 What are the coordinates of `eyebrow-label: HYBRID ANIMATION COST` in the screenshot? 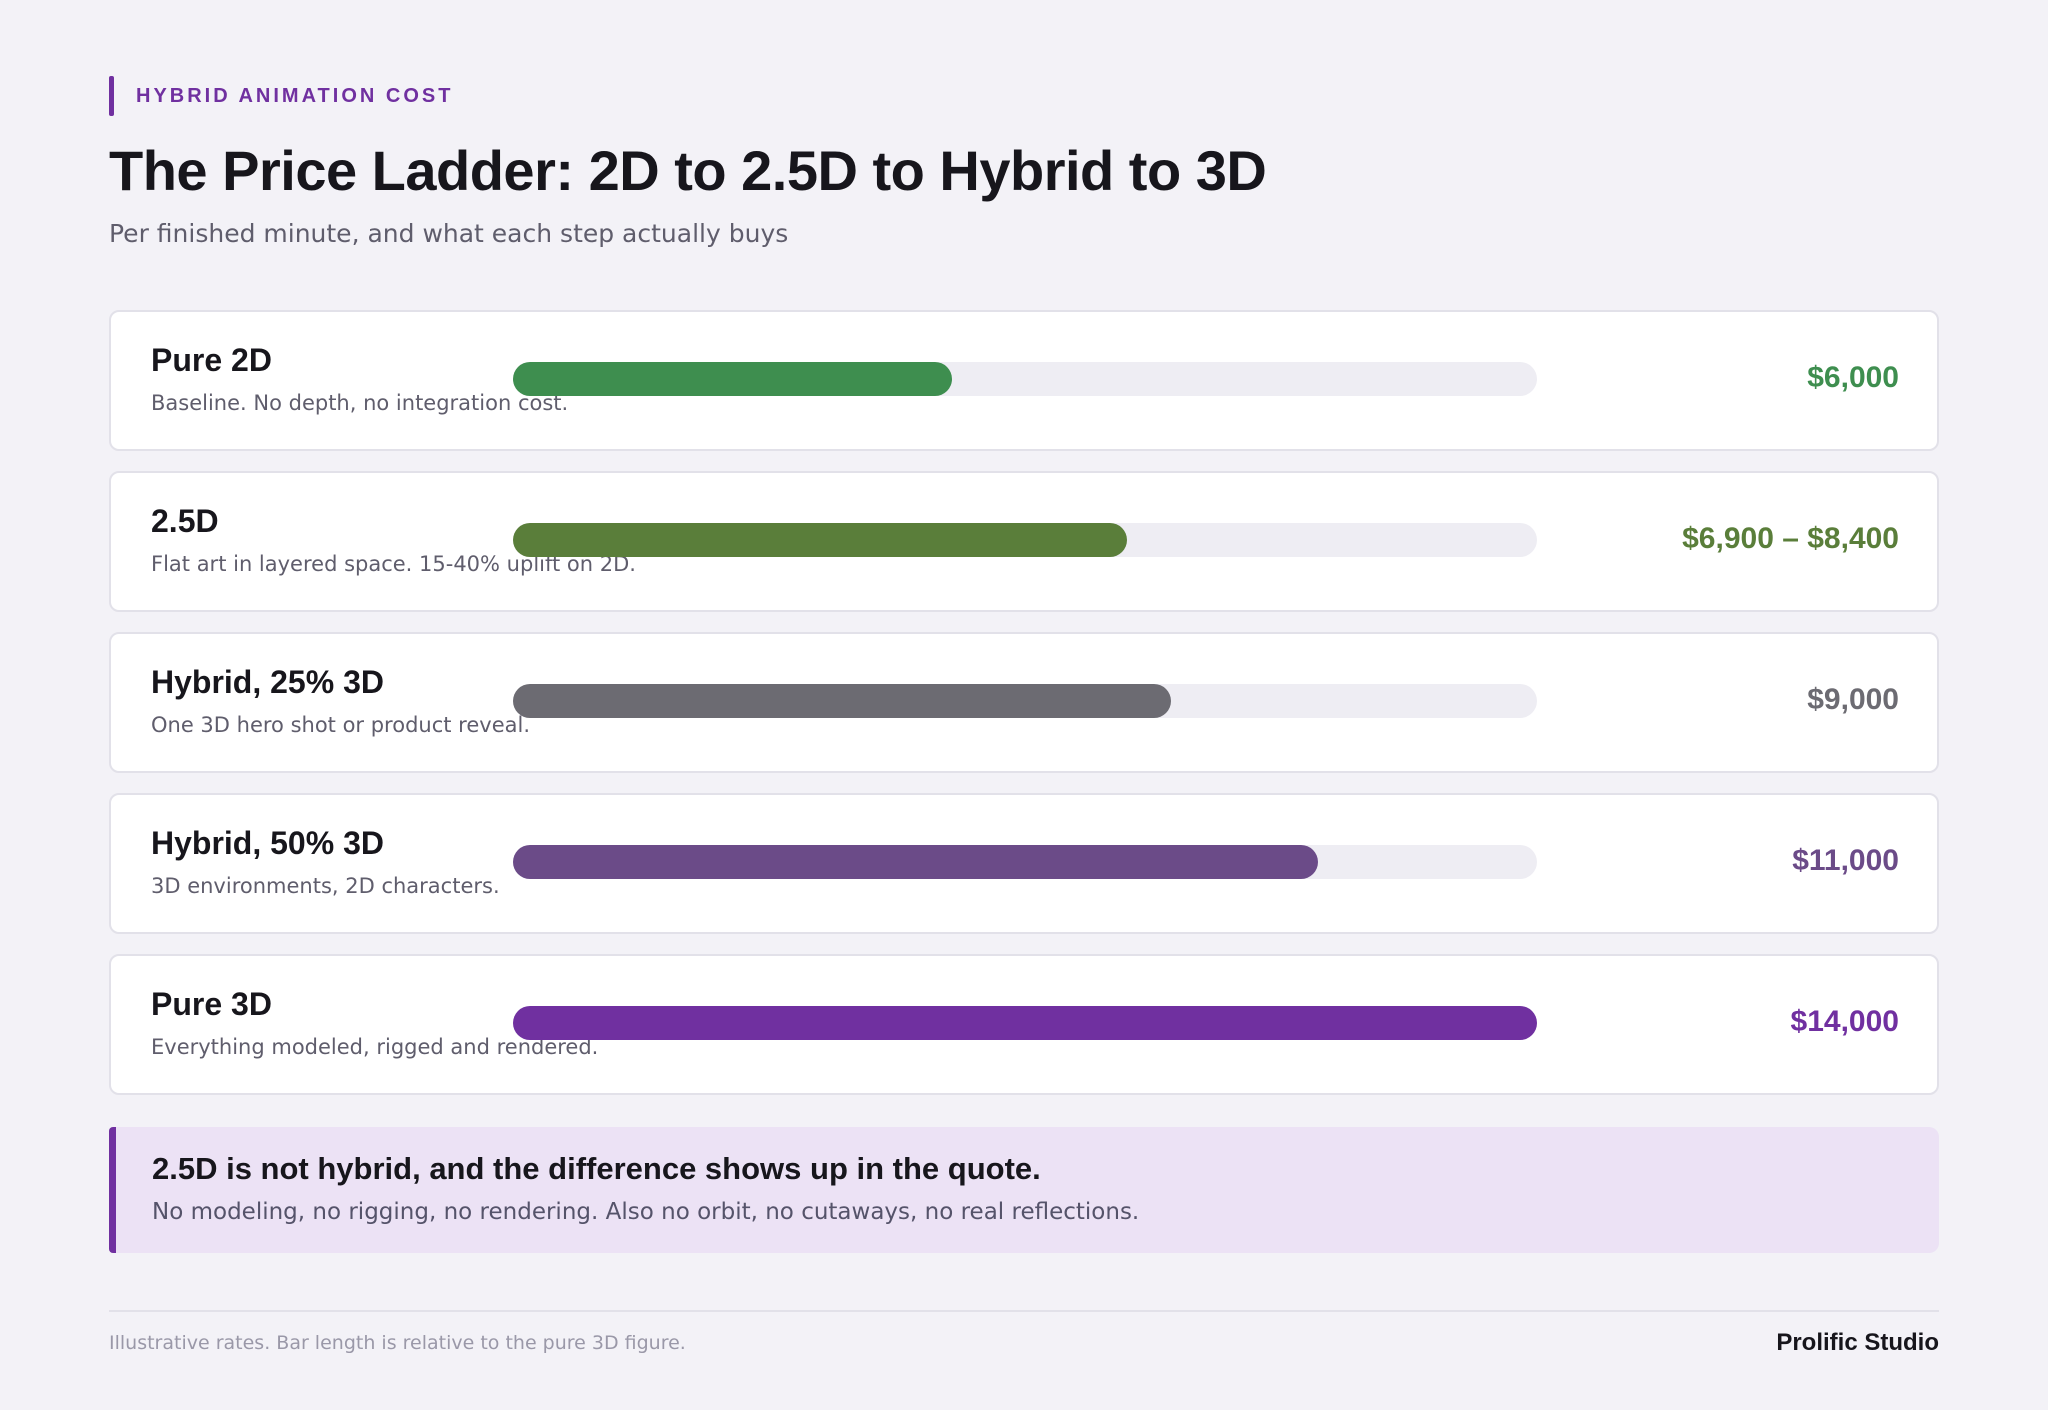 It's located at (295, 95).